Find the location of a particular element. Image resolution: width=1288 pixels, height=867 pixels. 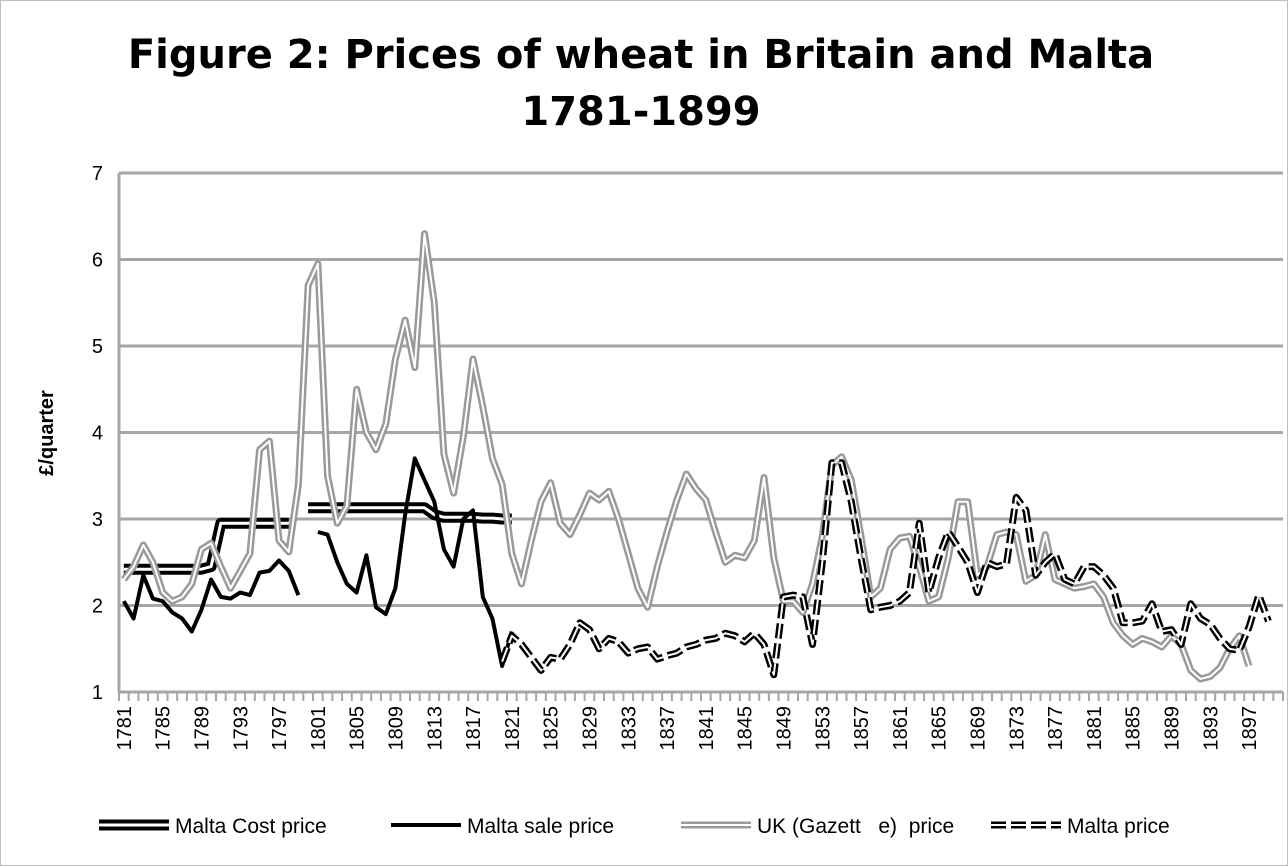

x-tick-label: 1885 is located at coordinates (1134, 728).